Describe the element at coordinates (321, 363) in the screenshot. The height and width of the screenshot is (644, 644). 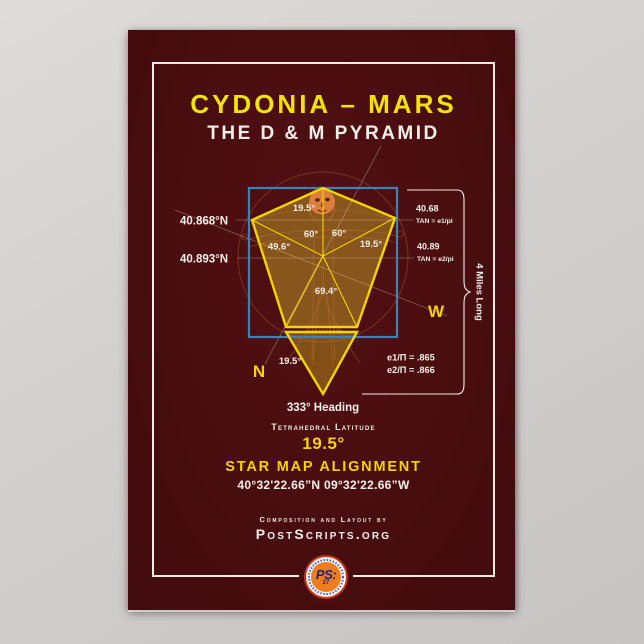
I see `pyramid-south-triangle-fill` at that location.